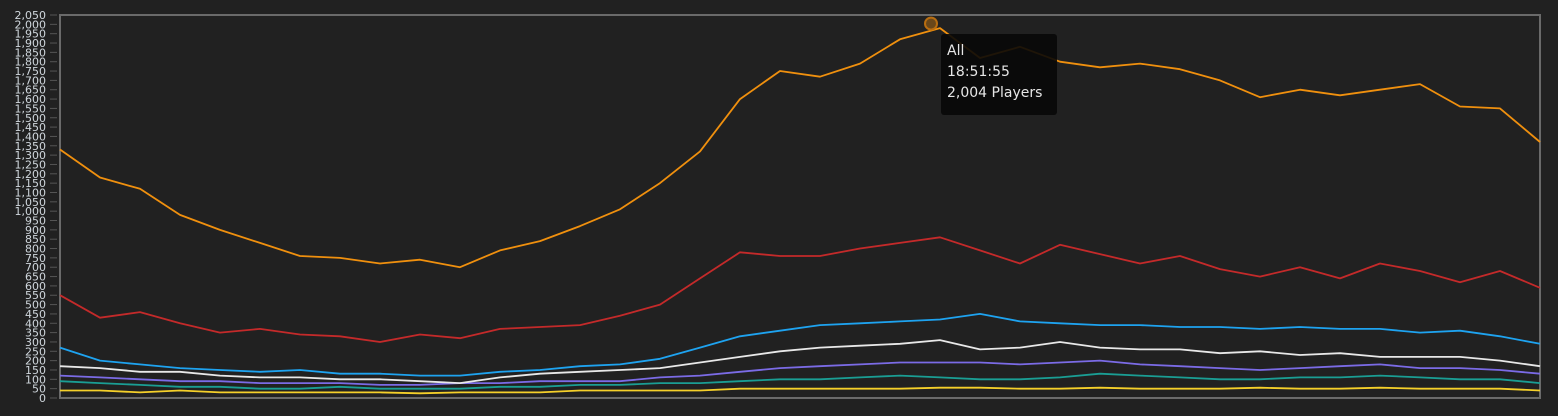 This screenshot has width=1558, height=416. I want to click on y-tick-label: 500, so click(35, 305).